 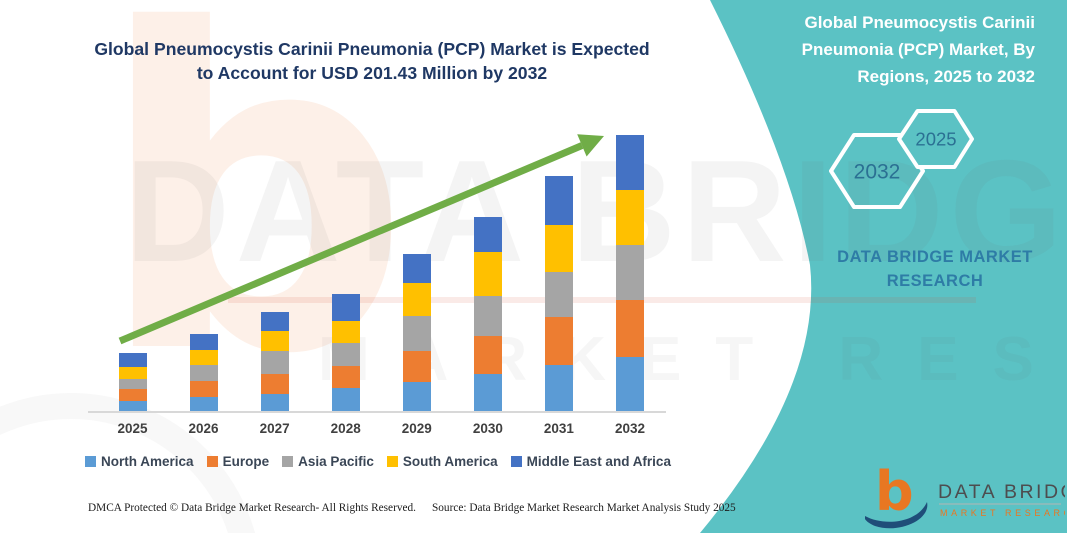 I want to click on x-axis-line, so click(x=377, y=412).